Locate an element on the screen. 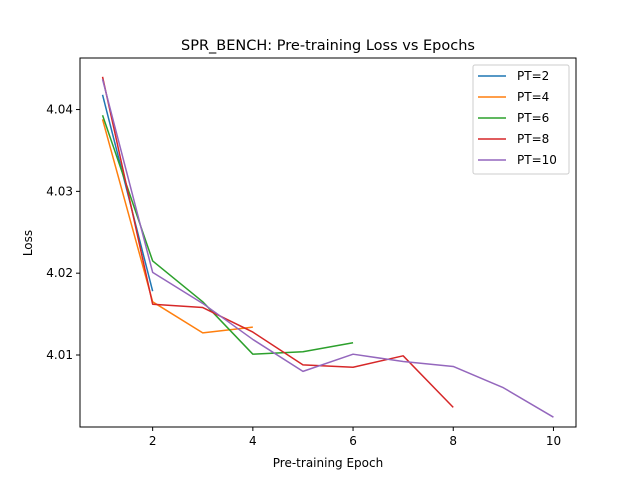  legend: PT=2 PT=4 PT=6 PT=8 PT=10 is located at coordinates (521, 119).